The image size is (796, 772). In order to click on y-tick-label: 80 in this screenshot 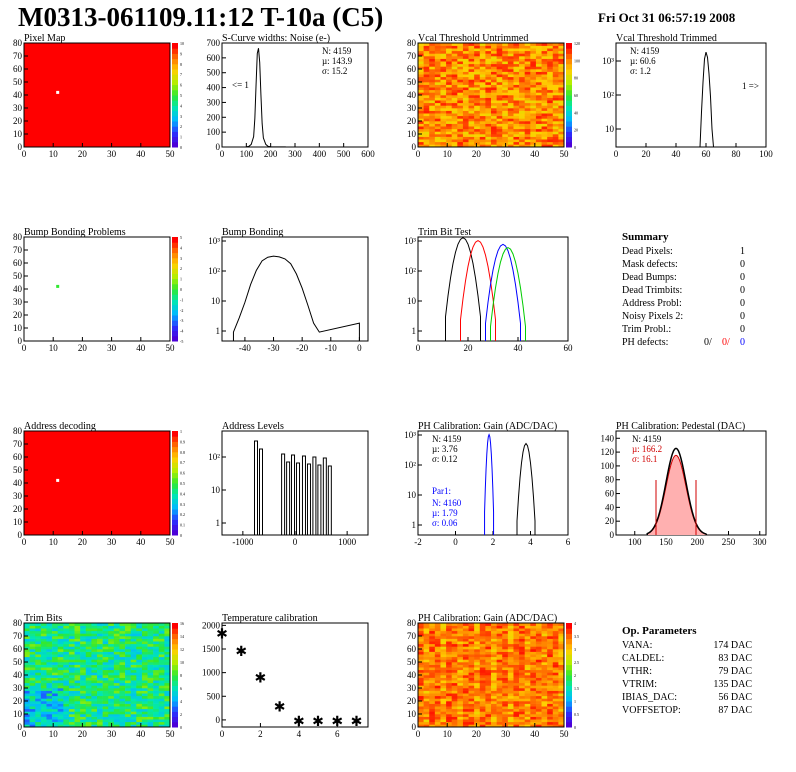, I will do `click(610, 480)`.